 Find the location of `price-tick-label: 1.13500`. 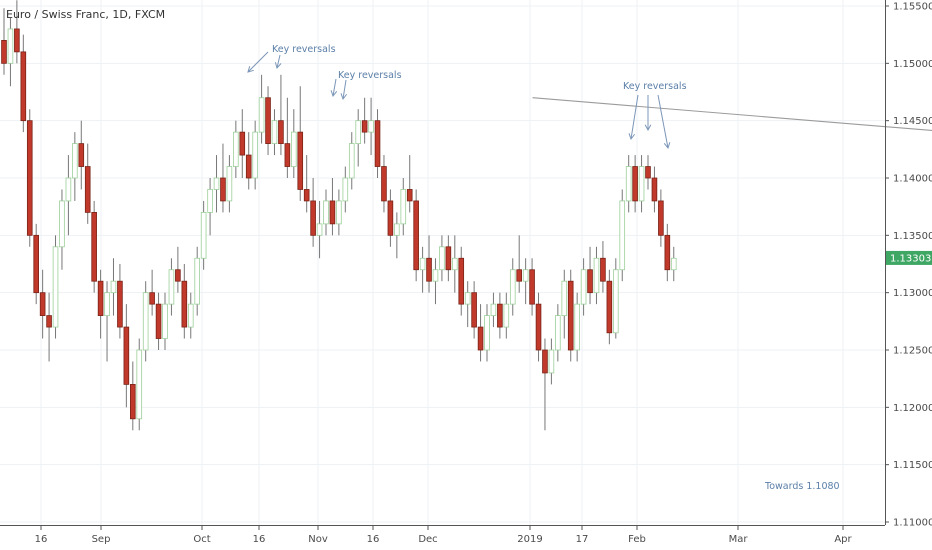

price-tick-label: 1.13500 is located at coordinates (912, 236).